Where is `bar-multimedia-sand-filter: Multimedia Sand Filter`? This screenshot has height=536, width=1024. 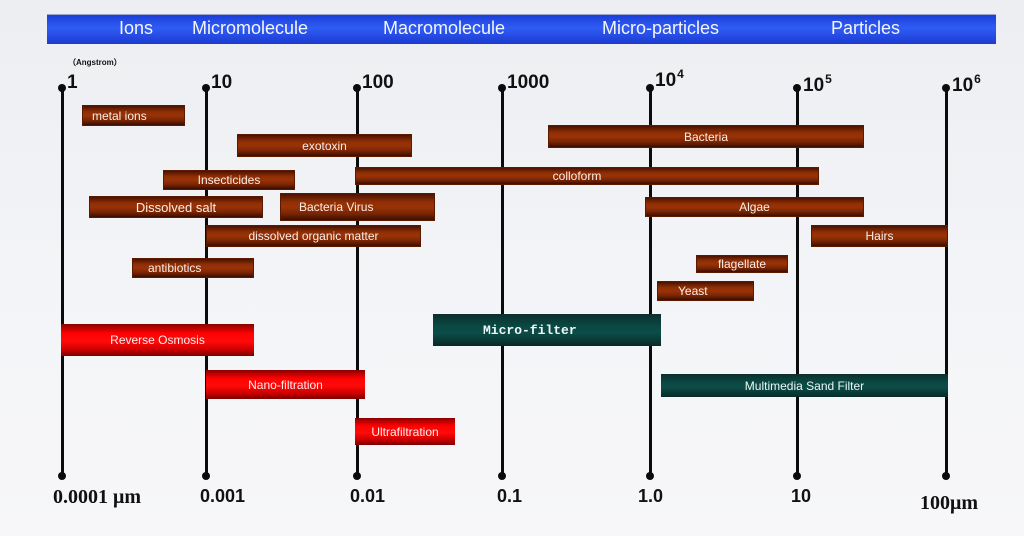 bar-multimedia-sand-filter: Multimedia Sand Filter is located at coordinates (804, 385).